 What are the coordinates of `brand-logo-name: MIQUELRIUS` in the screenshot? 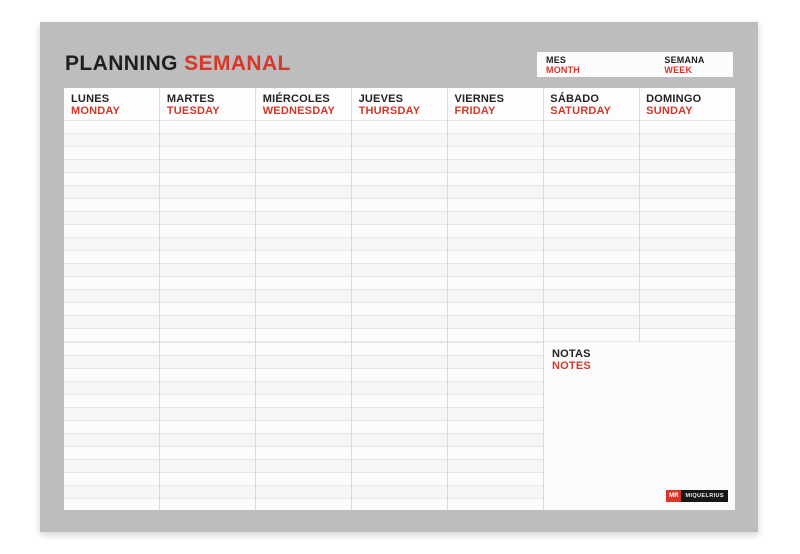 It's located at (704, 496).